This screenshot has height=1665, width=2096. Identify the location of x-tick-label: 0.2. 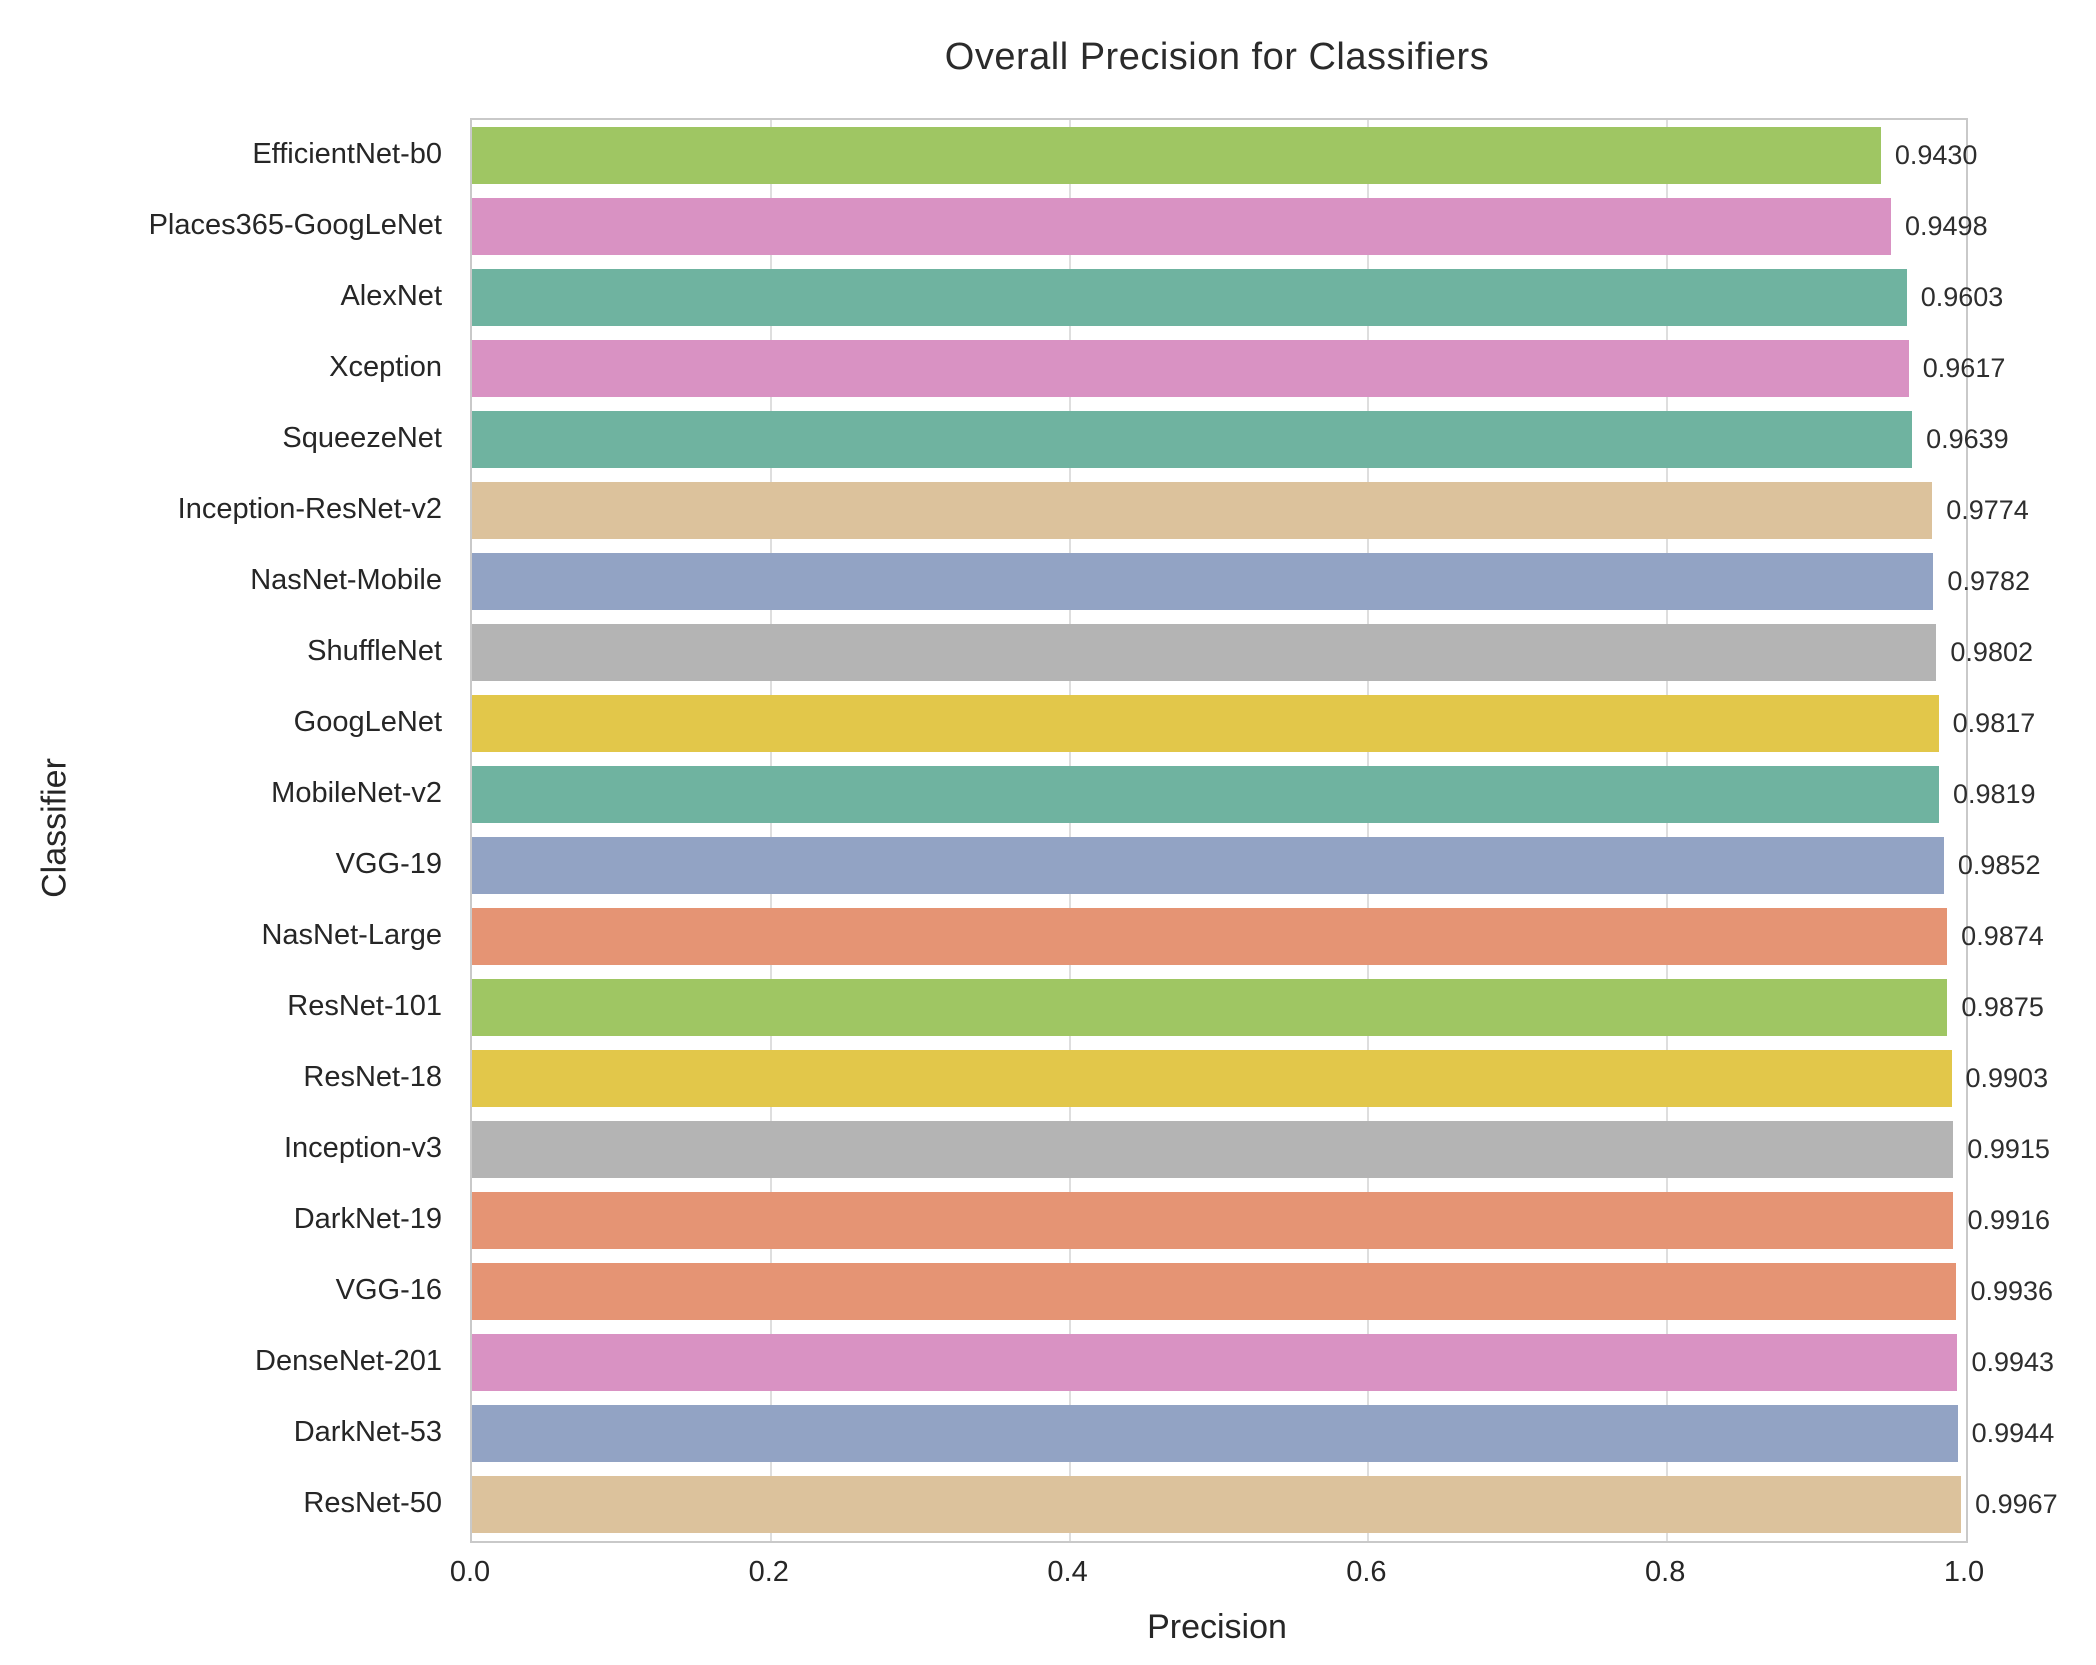
(768, 1572).